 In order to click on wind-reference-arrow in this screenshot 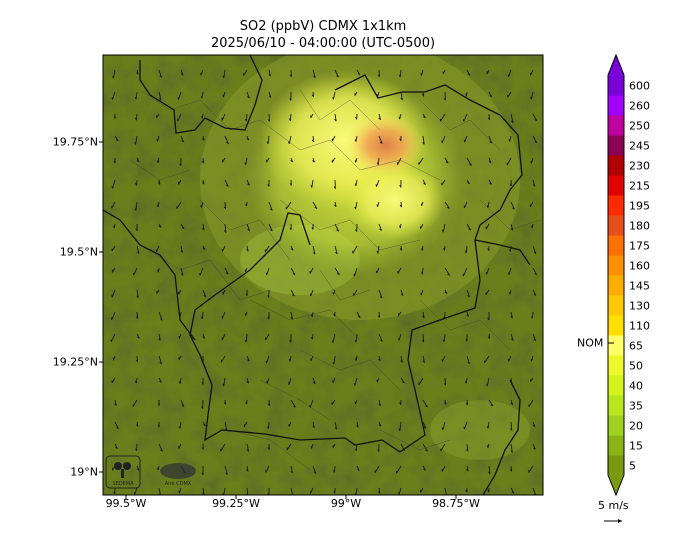, I will do `click(613, 521)`.